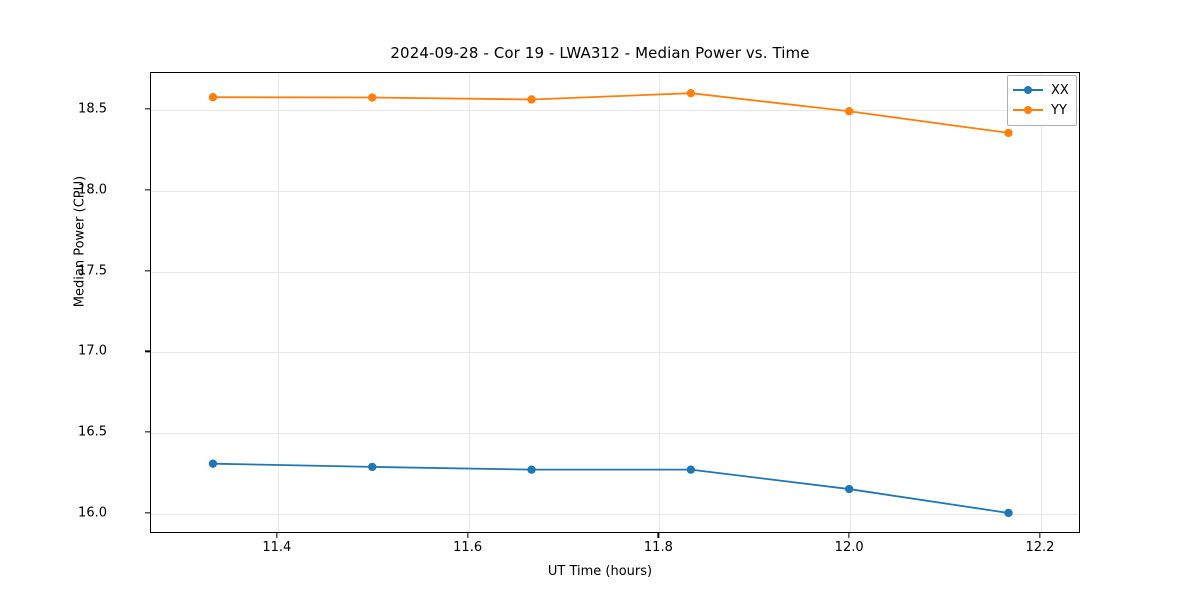 The image size is (1200, 600). I want to click on x-axis-label: UT Time (hours), so click(600, 571).